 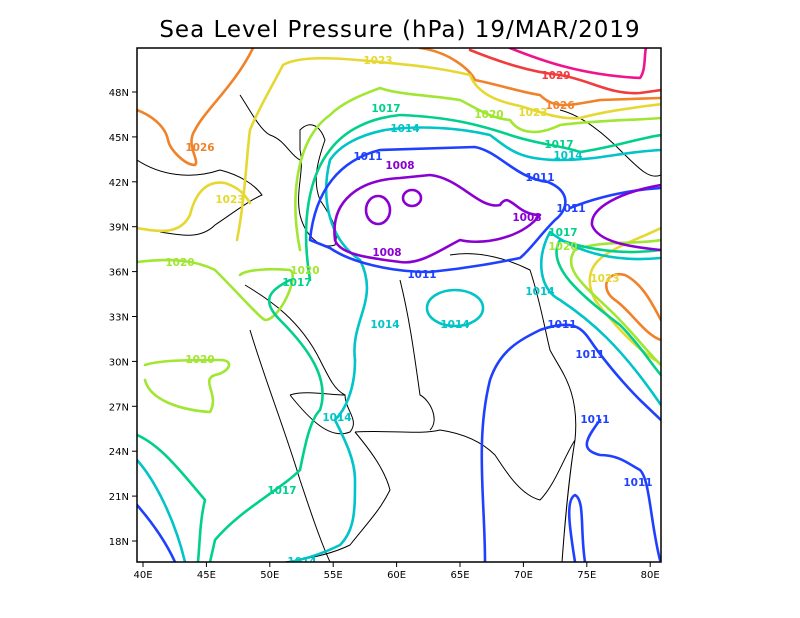 I want to click on lon-tick-label: 80E, so click(x=650, y=575).